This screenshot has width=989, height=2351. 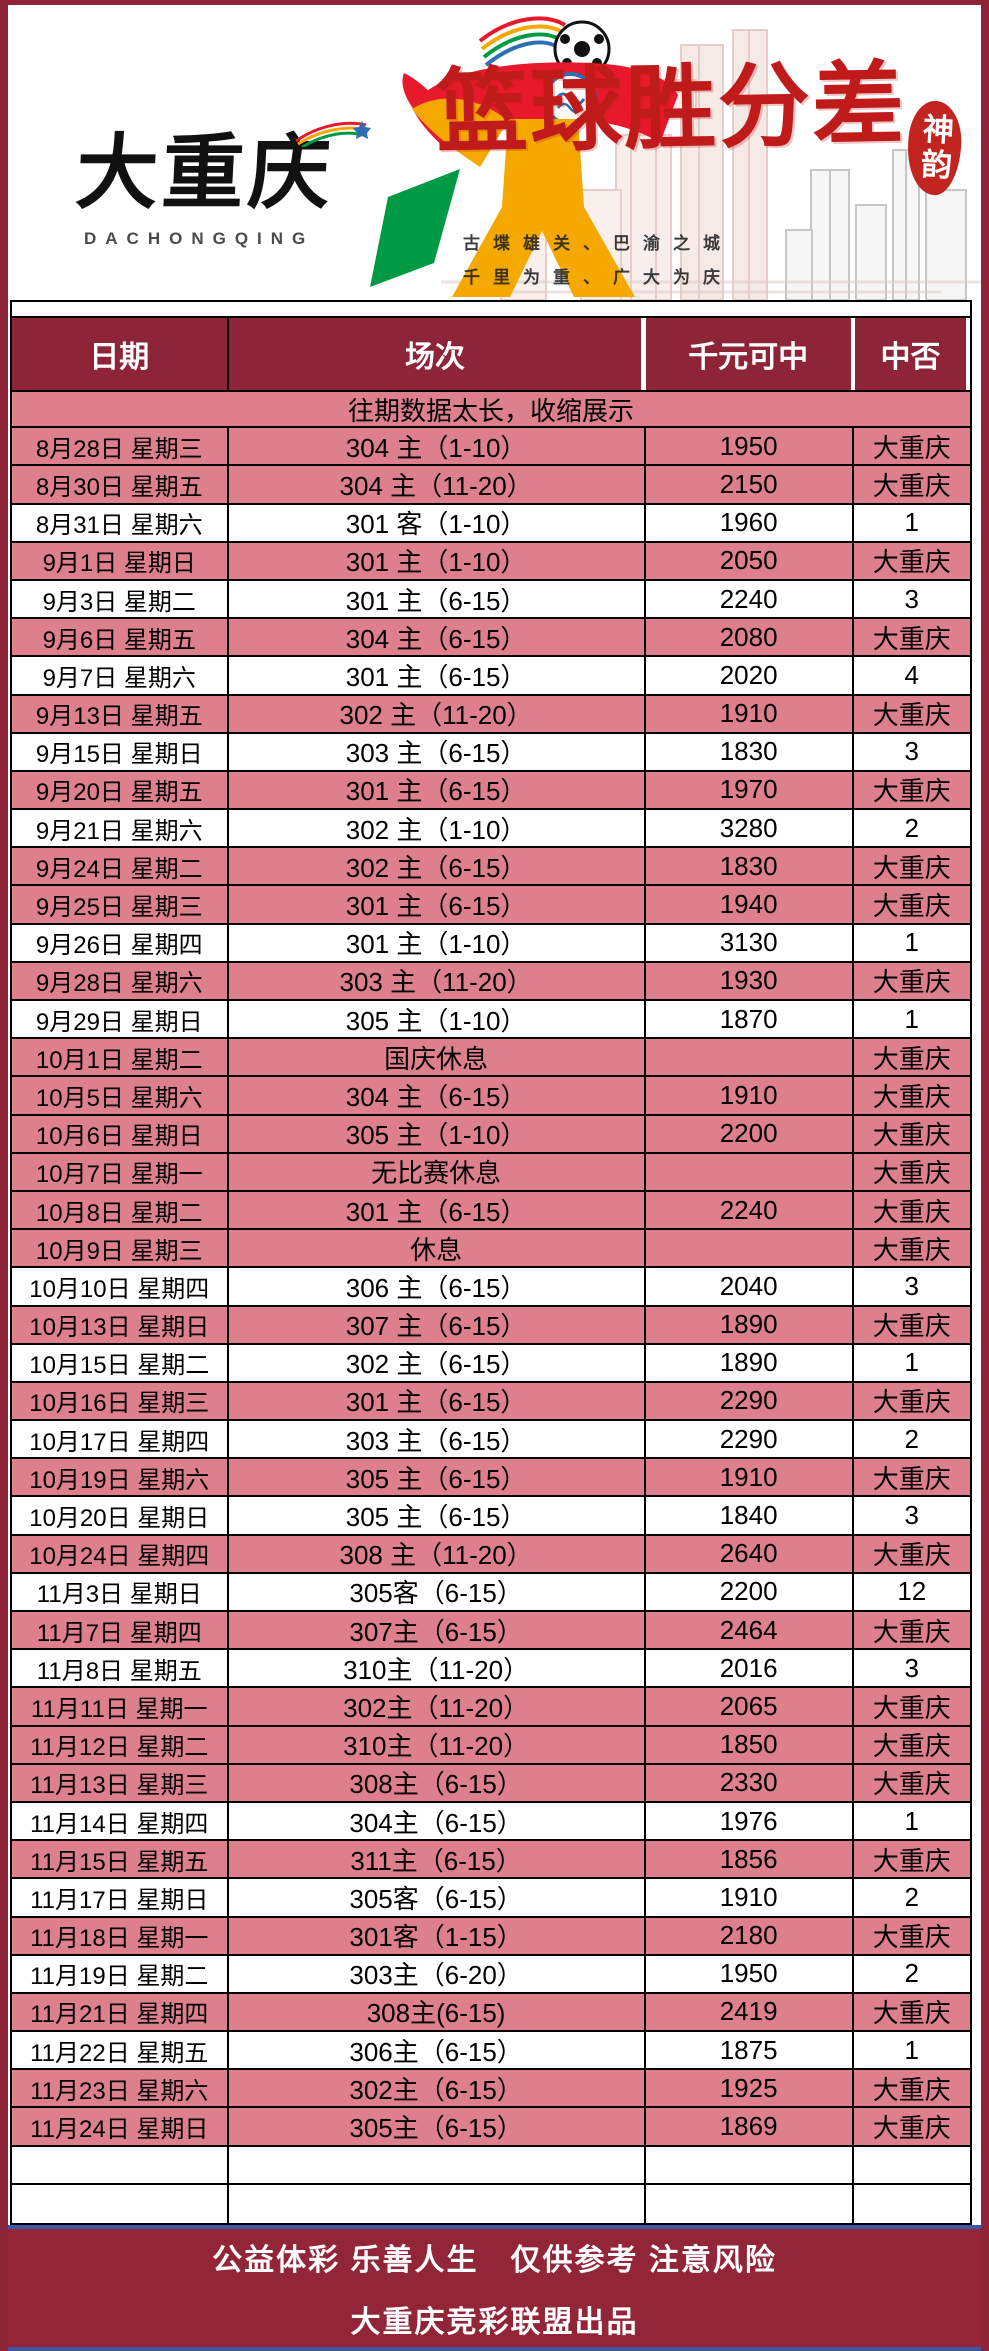 I want to click on cell-payout: 1976, so click(x=750, y=1821).